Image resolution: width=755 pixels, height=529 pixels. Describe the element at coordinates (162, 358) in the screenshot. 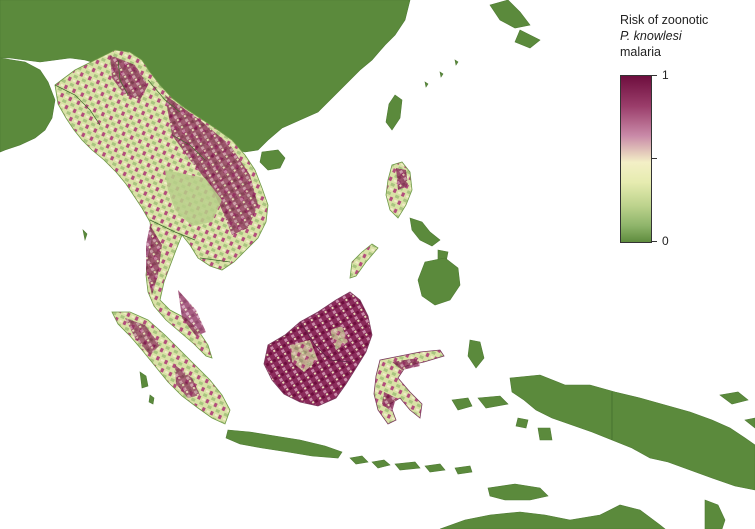

I see `sumatra-high-risk` at that location.